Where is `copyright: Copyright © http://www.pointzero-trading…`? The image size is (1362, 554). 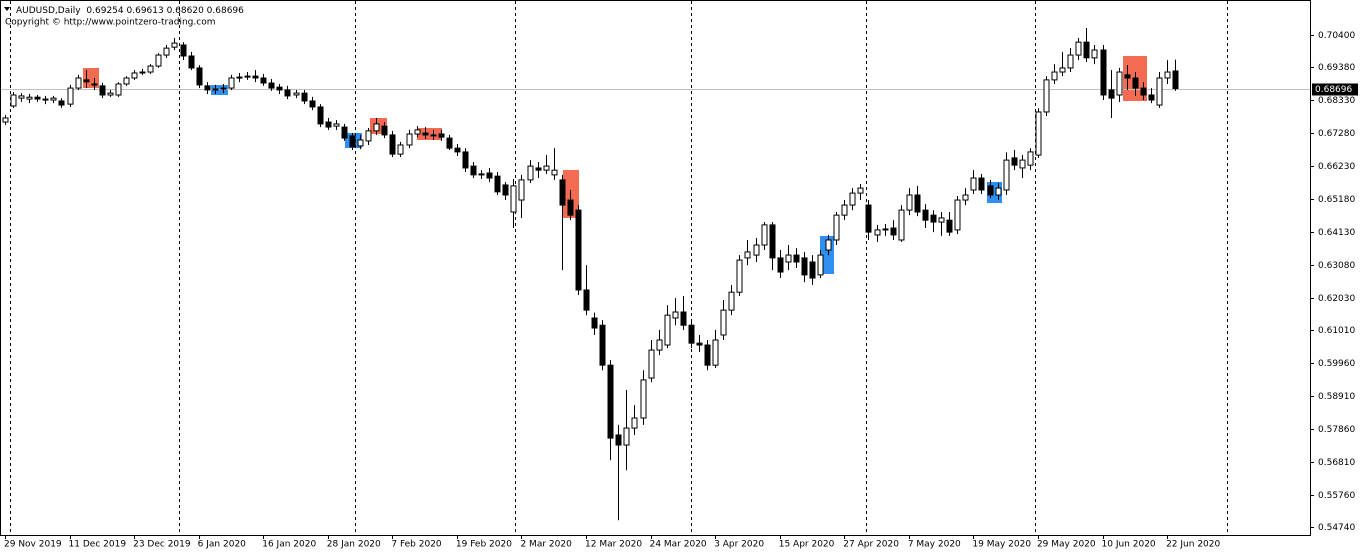
copyright: Copyright © http://www.pointzero-trading… is located at coordinates (110, 23).